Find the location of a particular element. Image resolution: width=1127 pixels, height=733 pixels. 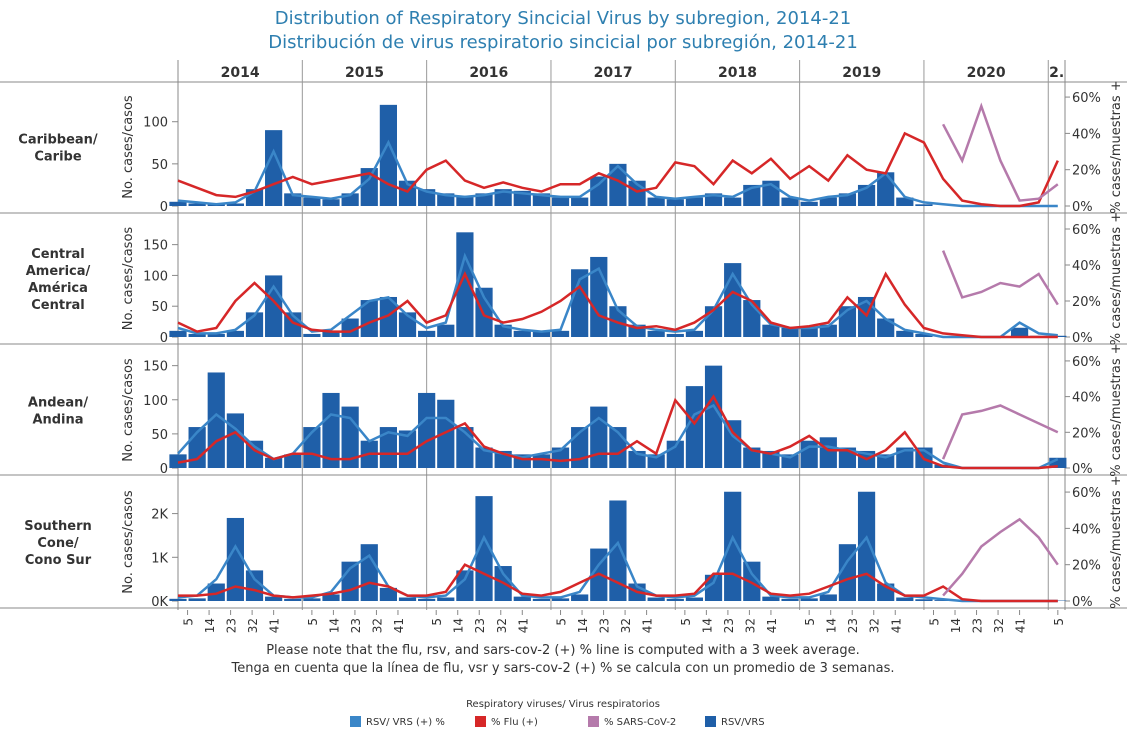

row-label: América is located at coordinates (58, 288).